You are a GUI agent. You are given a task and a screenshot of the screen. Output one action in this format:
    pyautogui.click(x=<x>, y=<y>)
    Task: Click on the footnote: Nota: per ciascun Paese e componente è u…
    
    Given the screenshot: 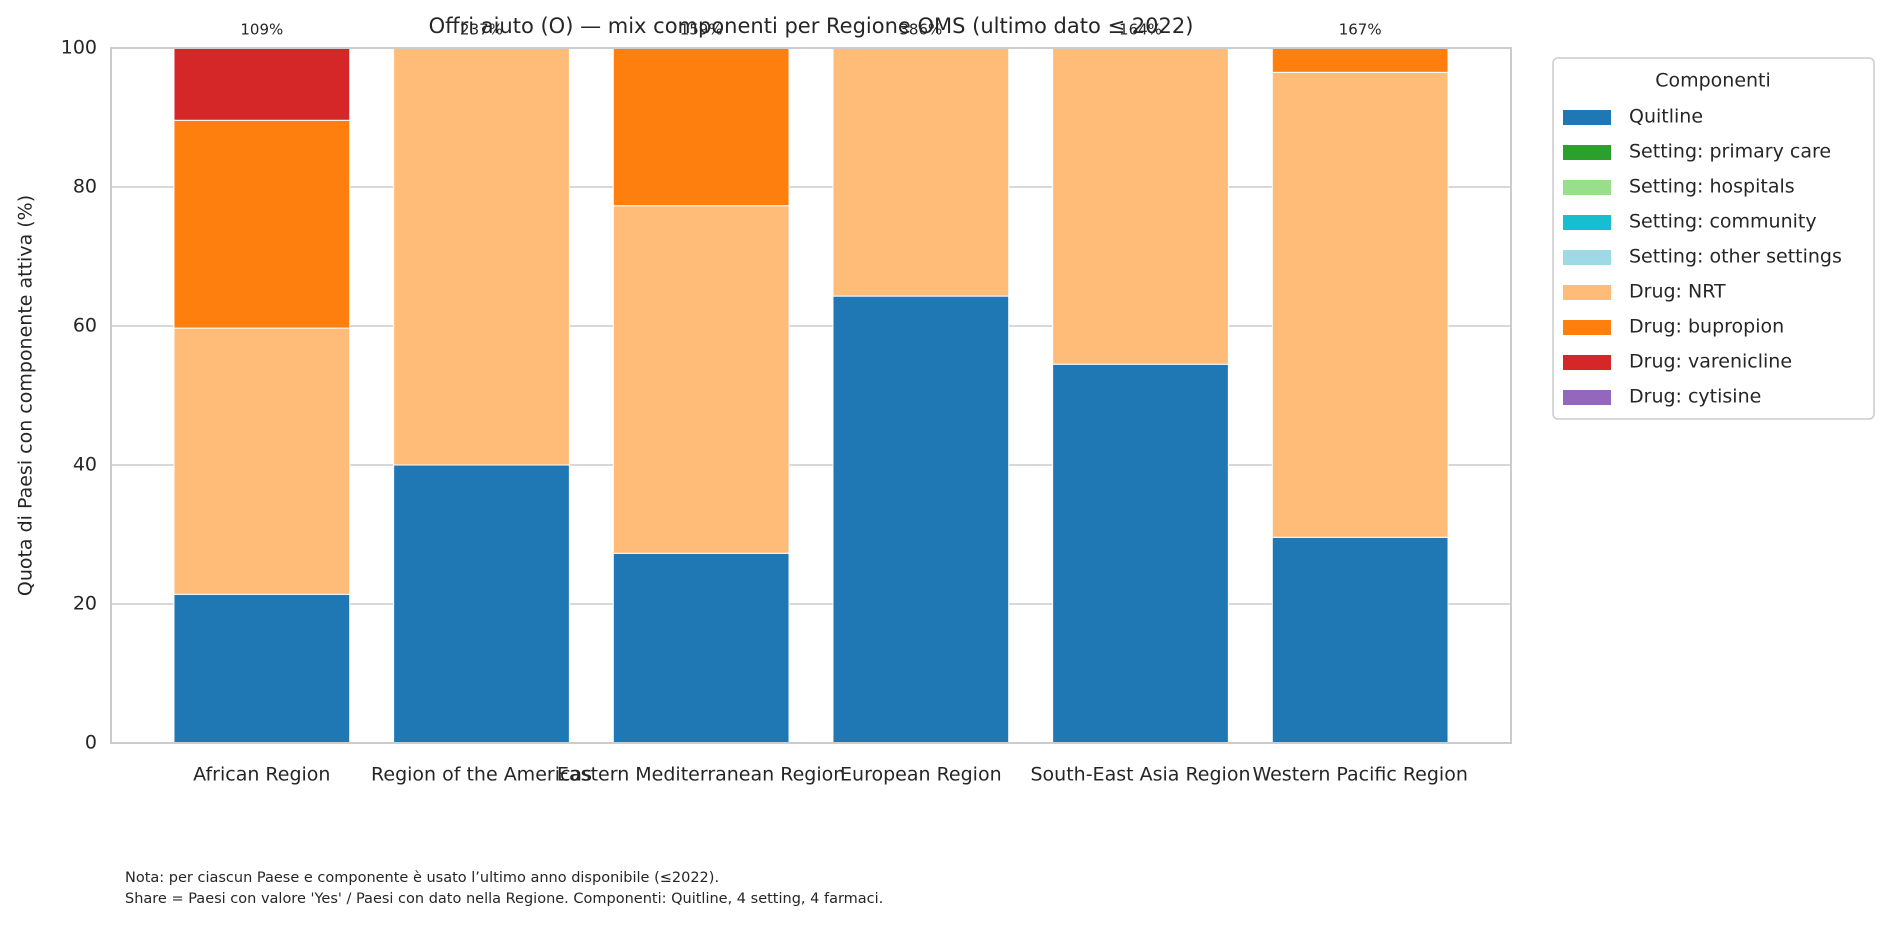 What is the action you would take?
    pyautogui.click(x=422, y=878)
    